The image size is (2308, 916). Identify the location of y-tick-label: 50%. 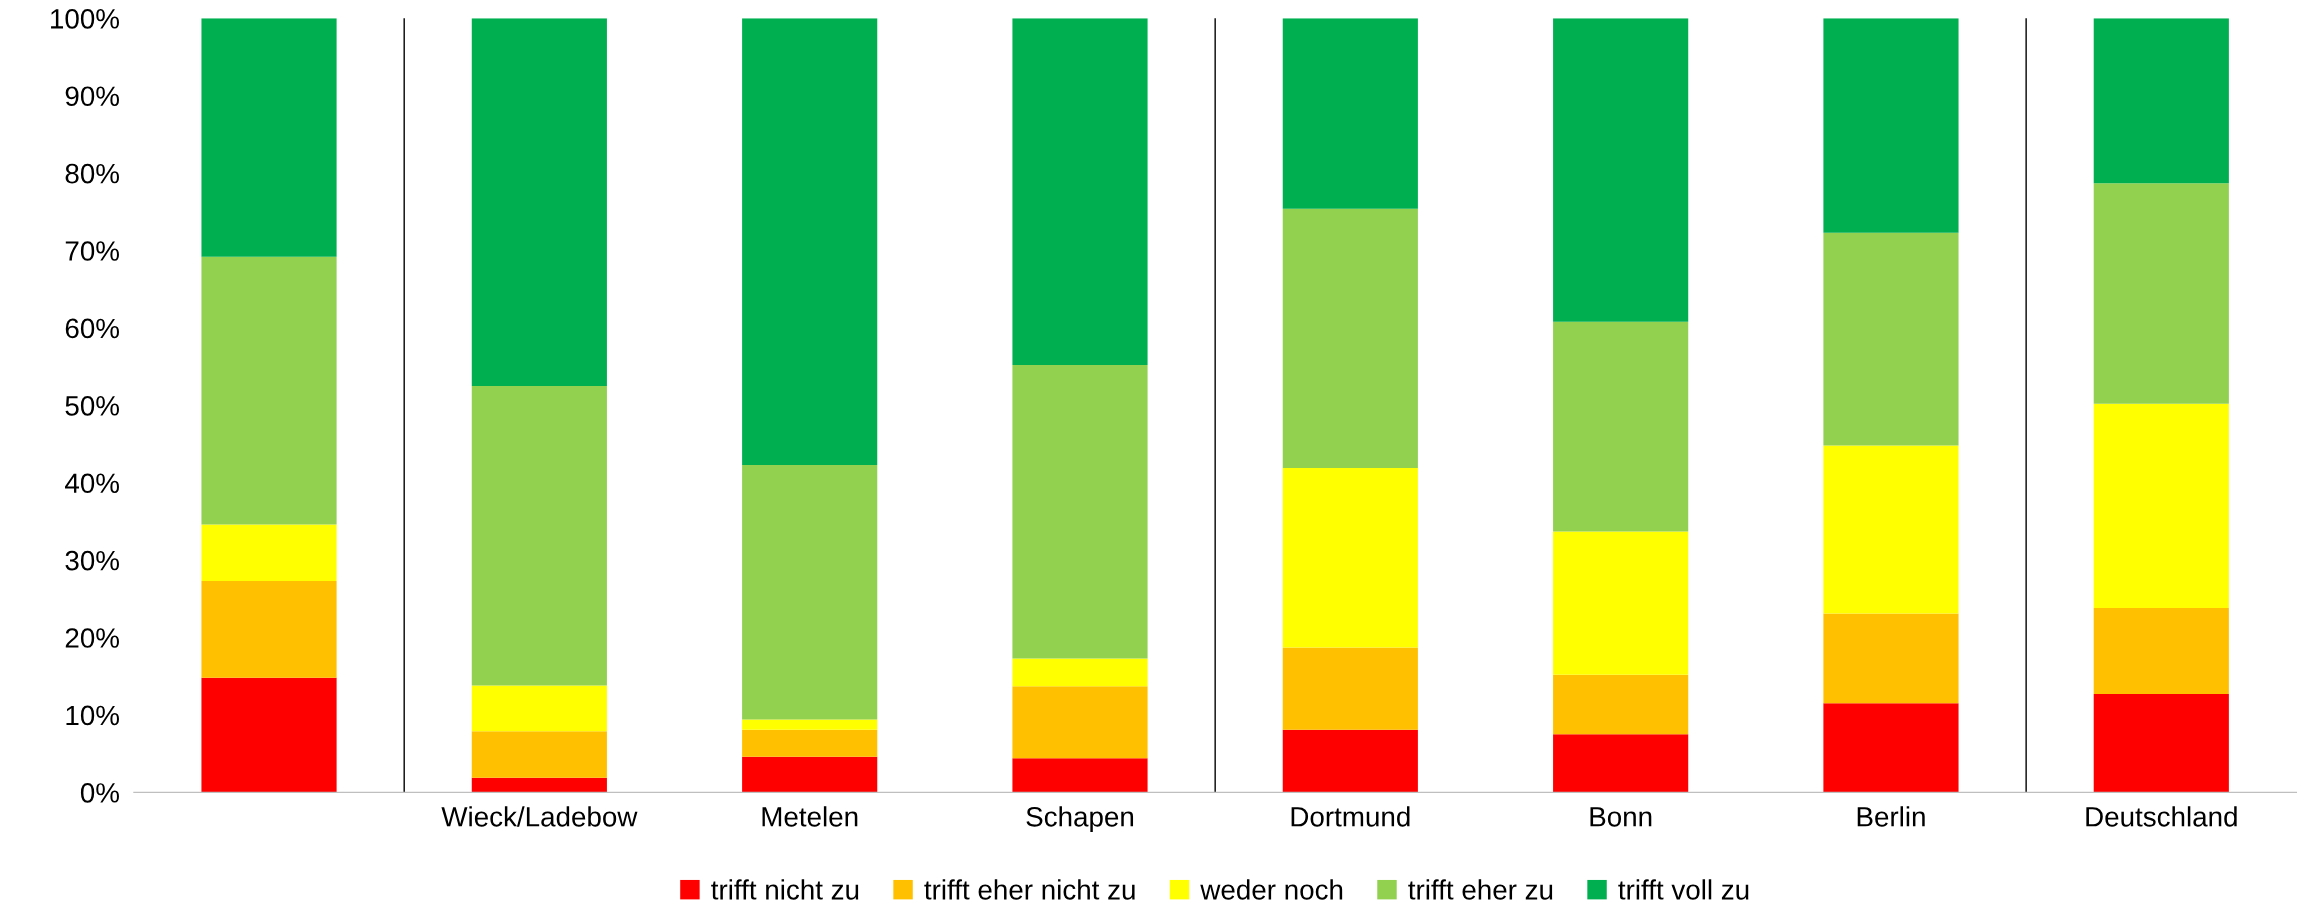
(92, 406).